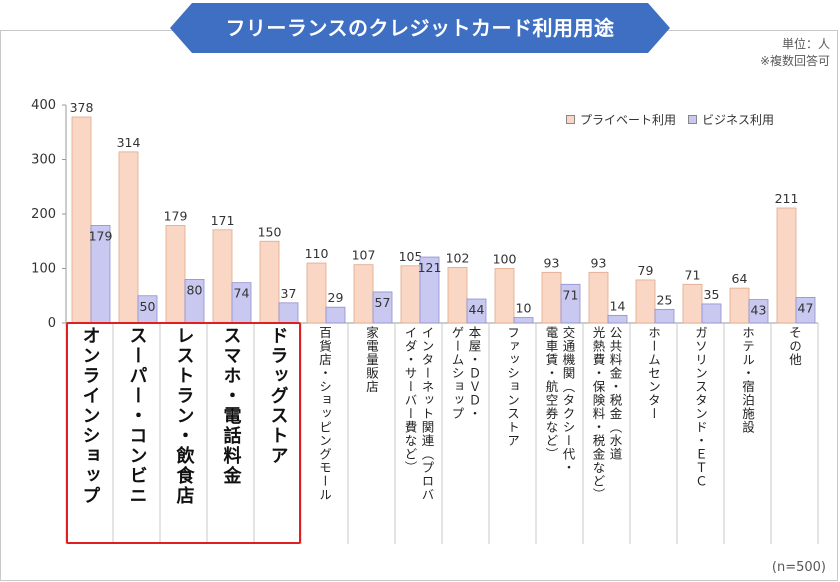  I want to click on value-label-business: 179, so click(101, 235).